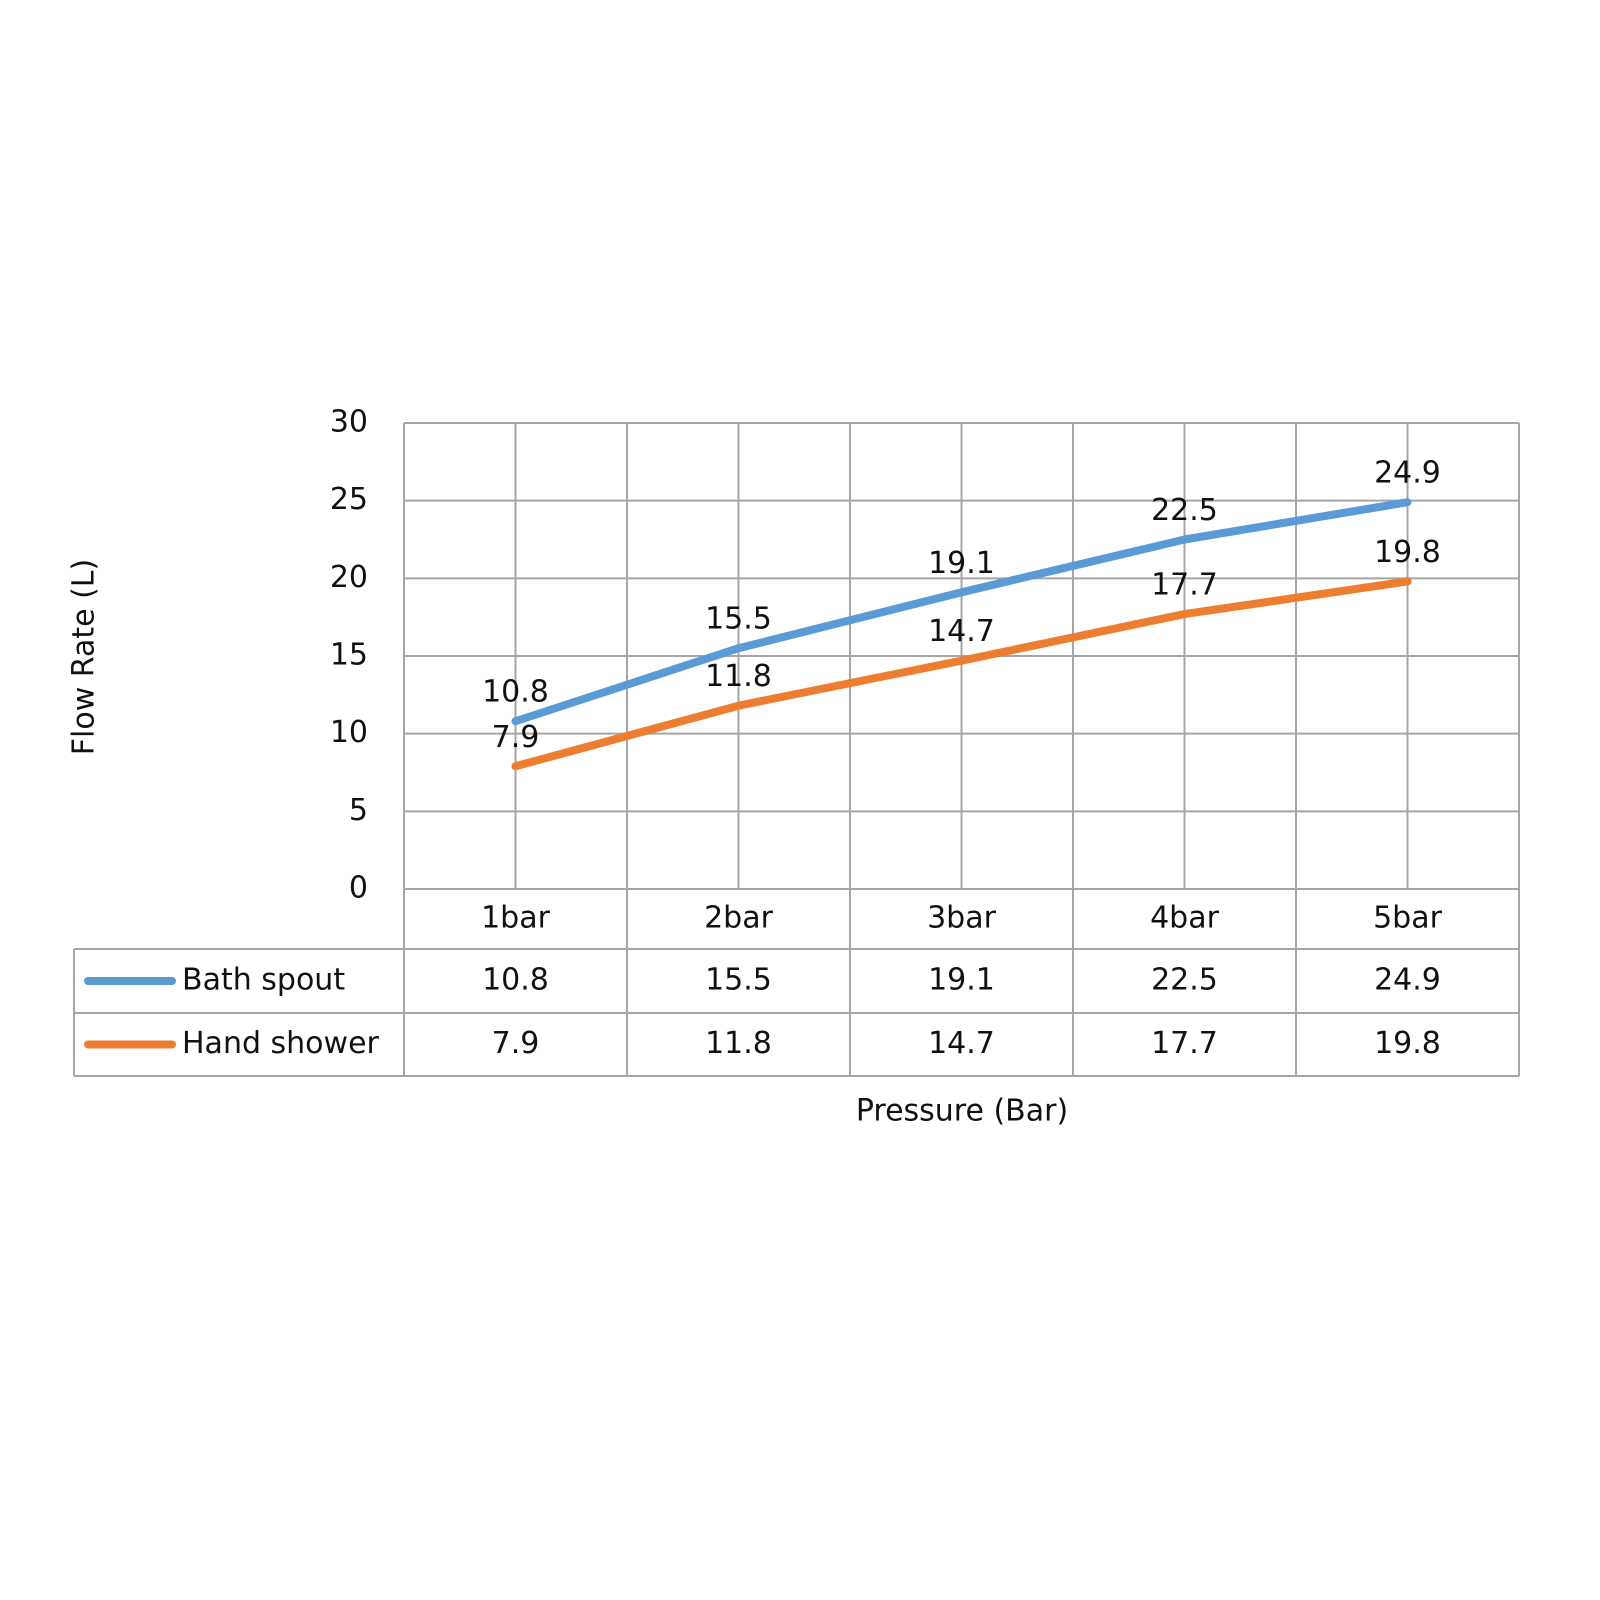 Image resolution: width=1600 pixels, height=1600 pixels. Describe the element at coordinates (349, 732) in the screenshot. I see `y-tick-label: 10` at that location.